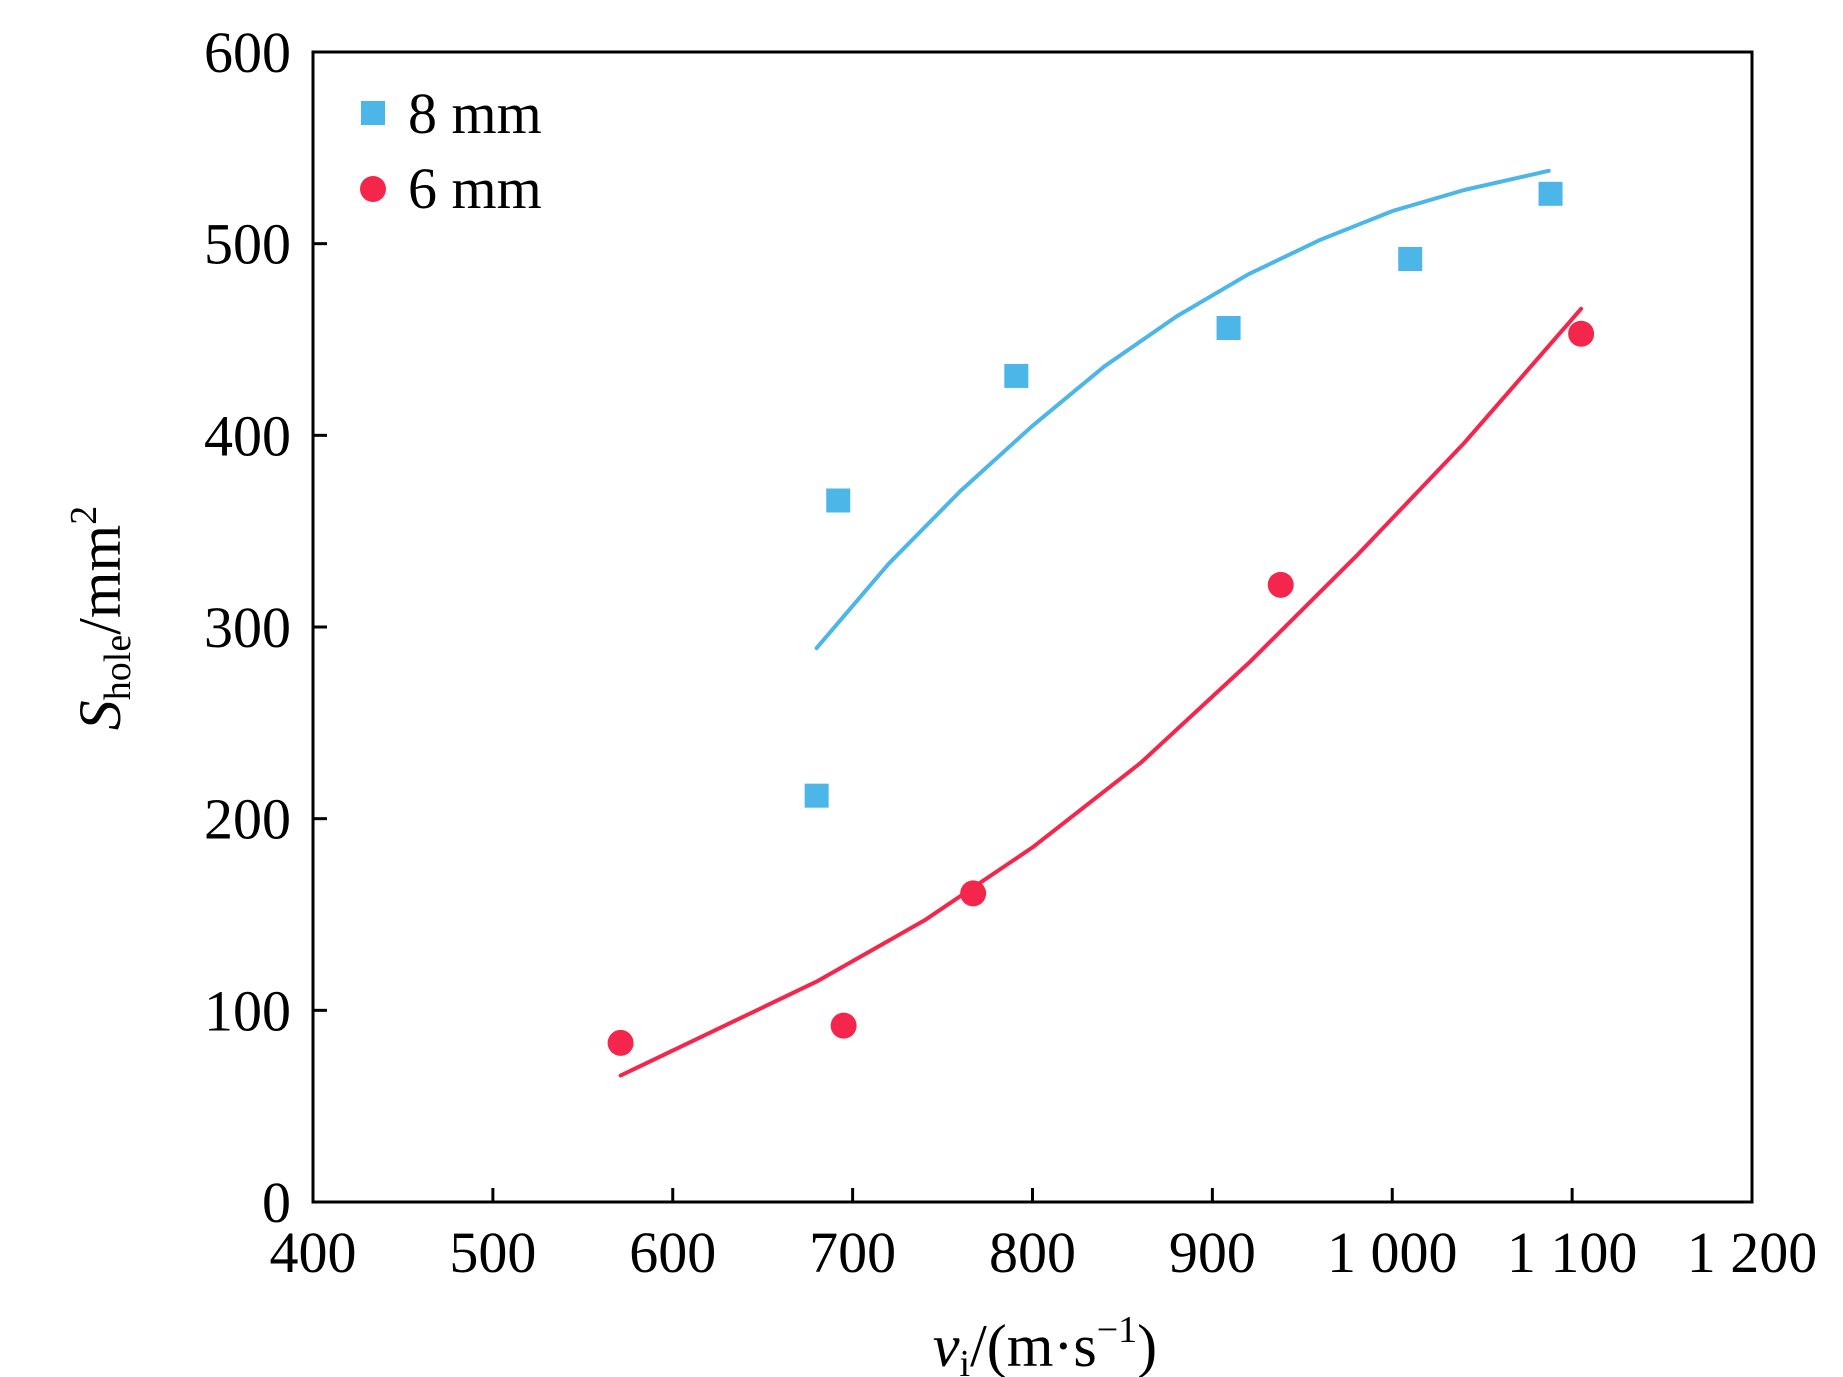 This screenshot has width=1843, height=1377. I want to click on x-tick-label: 500, so click(492, 1252).